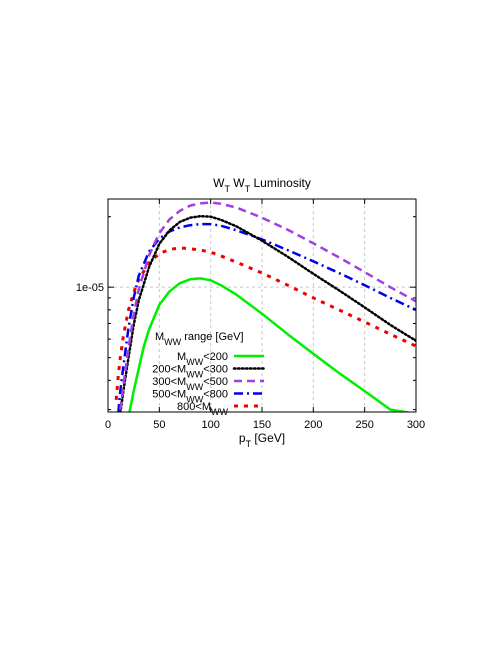 The image size is (498, 645). Describe the element at coordinates (199, 339) in the screenshot. I see `legend-title: MWW range [GeV]` at that location.